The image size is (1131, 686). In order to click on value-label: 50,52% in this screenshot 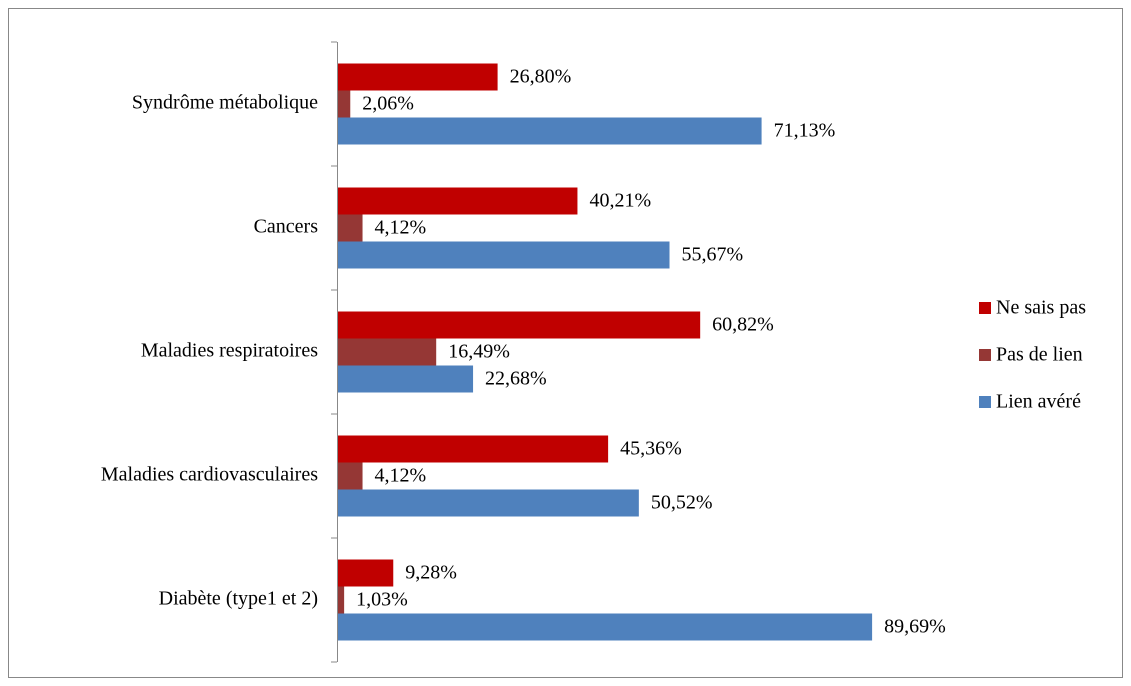, I will do `click(682, 503)`.